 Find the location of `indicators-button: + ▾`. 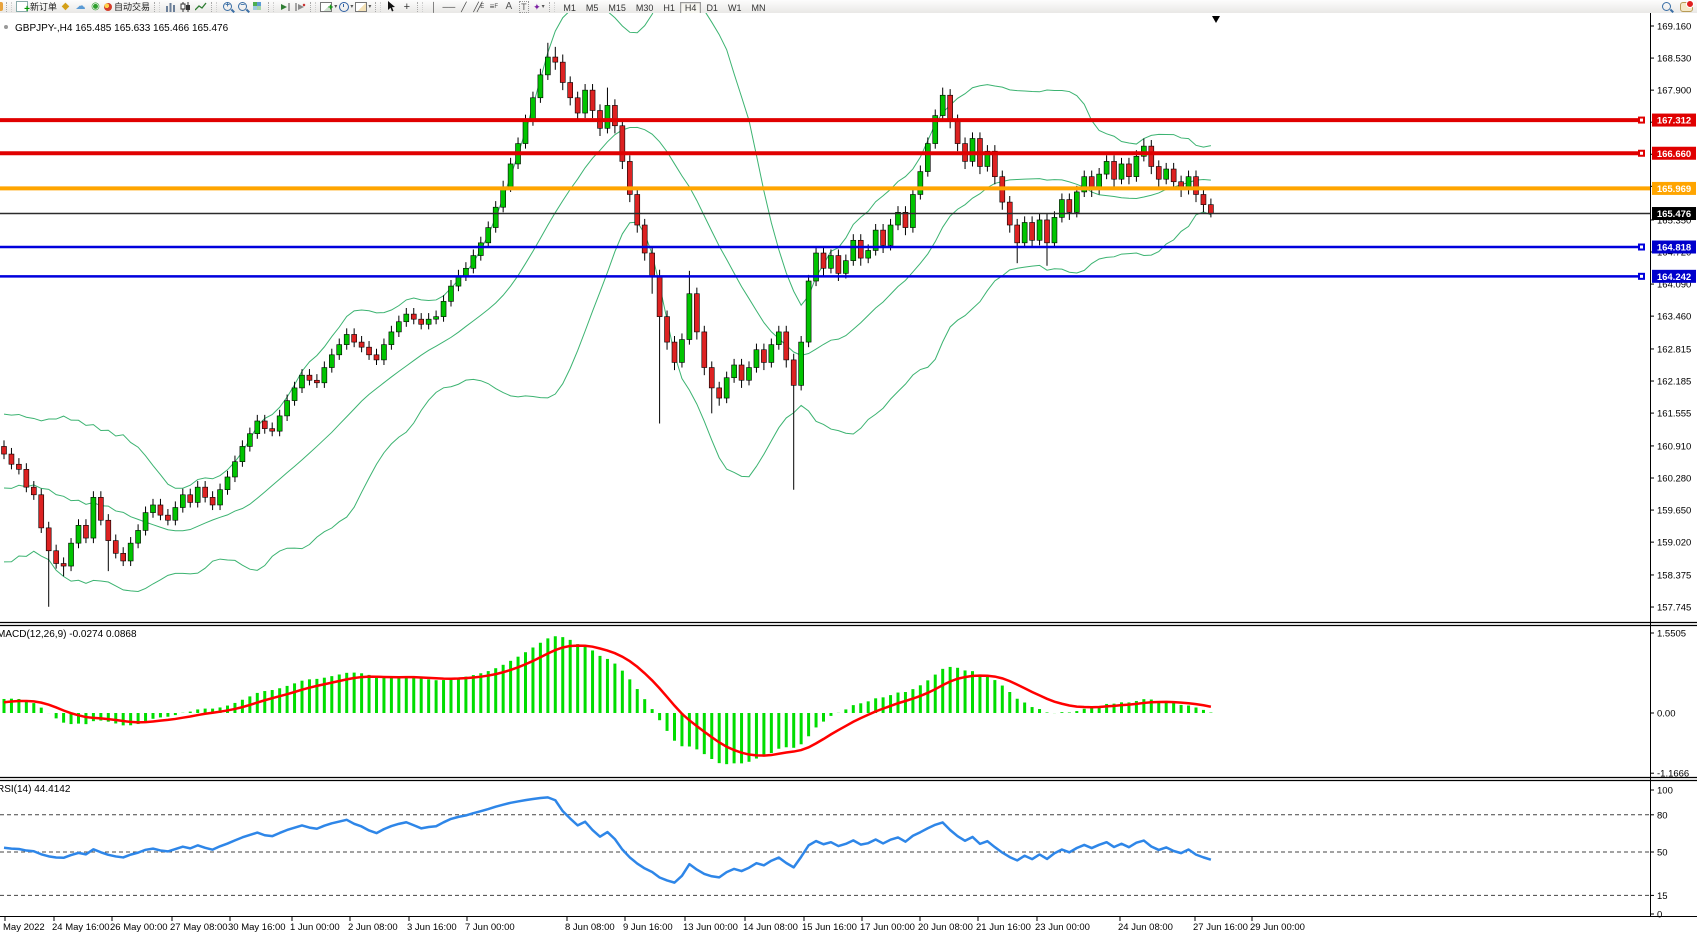

indicators-button: + ▾ is located at coordinates (328, 7).